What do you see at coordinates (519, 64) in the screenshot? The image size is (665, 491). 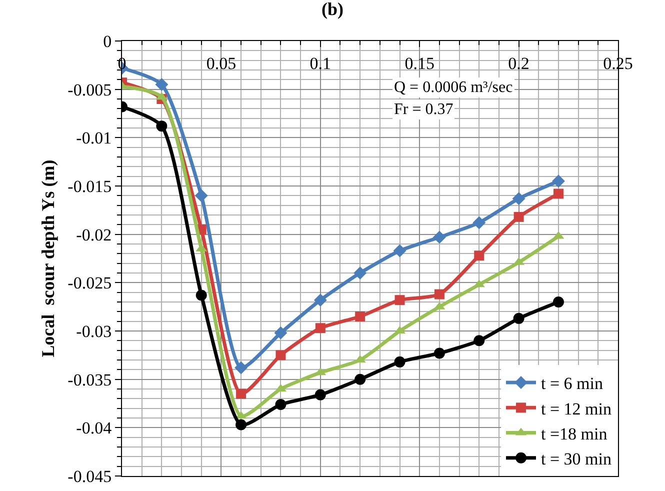 I see `x-tick-label: 0.2` at bounding box center [519, 64].